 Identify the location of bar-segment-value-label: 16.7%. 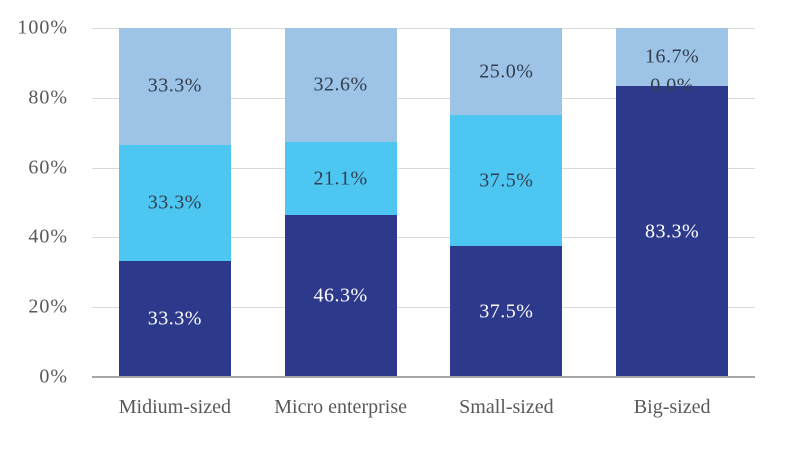
(672, 56).